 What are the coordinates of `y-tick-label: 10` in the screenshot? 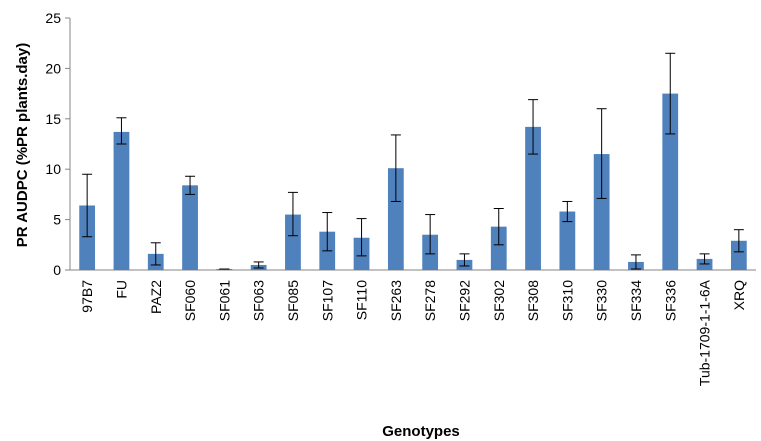 It's located at (53, 169).